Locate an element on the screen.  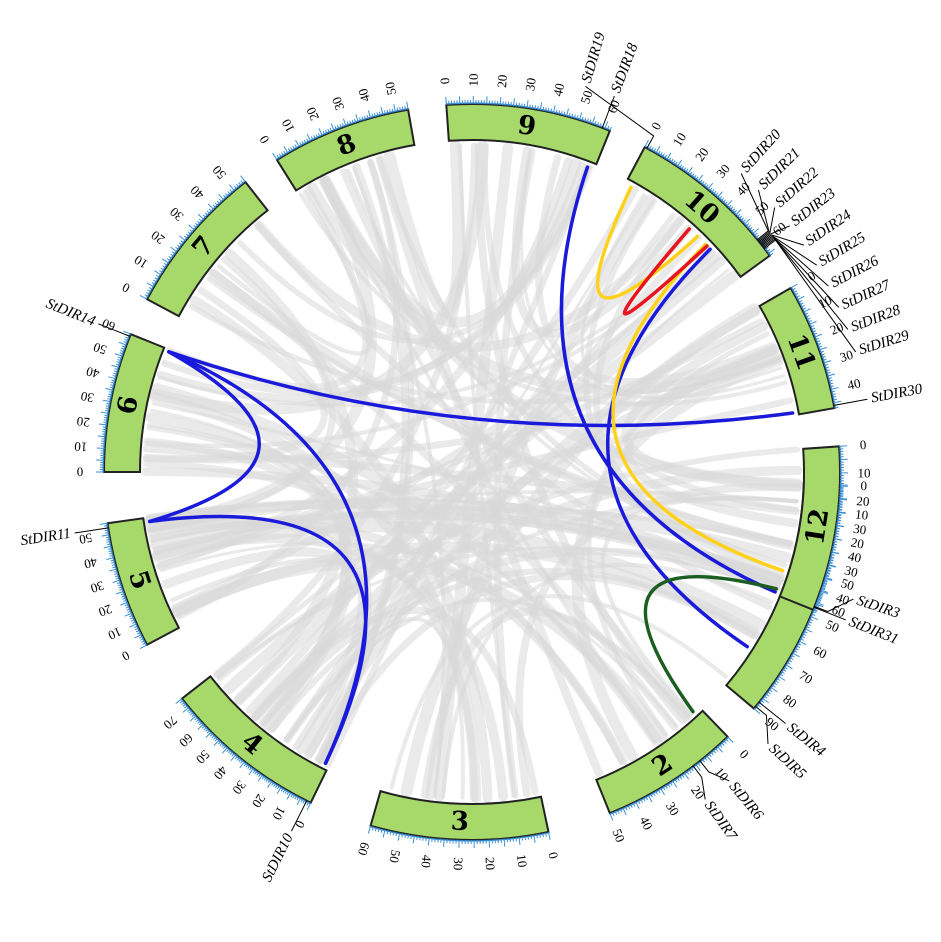
gene-label: StDIR18 is located at coordinates (624, 68).